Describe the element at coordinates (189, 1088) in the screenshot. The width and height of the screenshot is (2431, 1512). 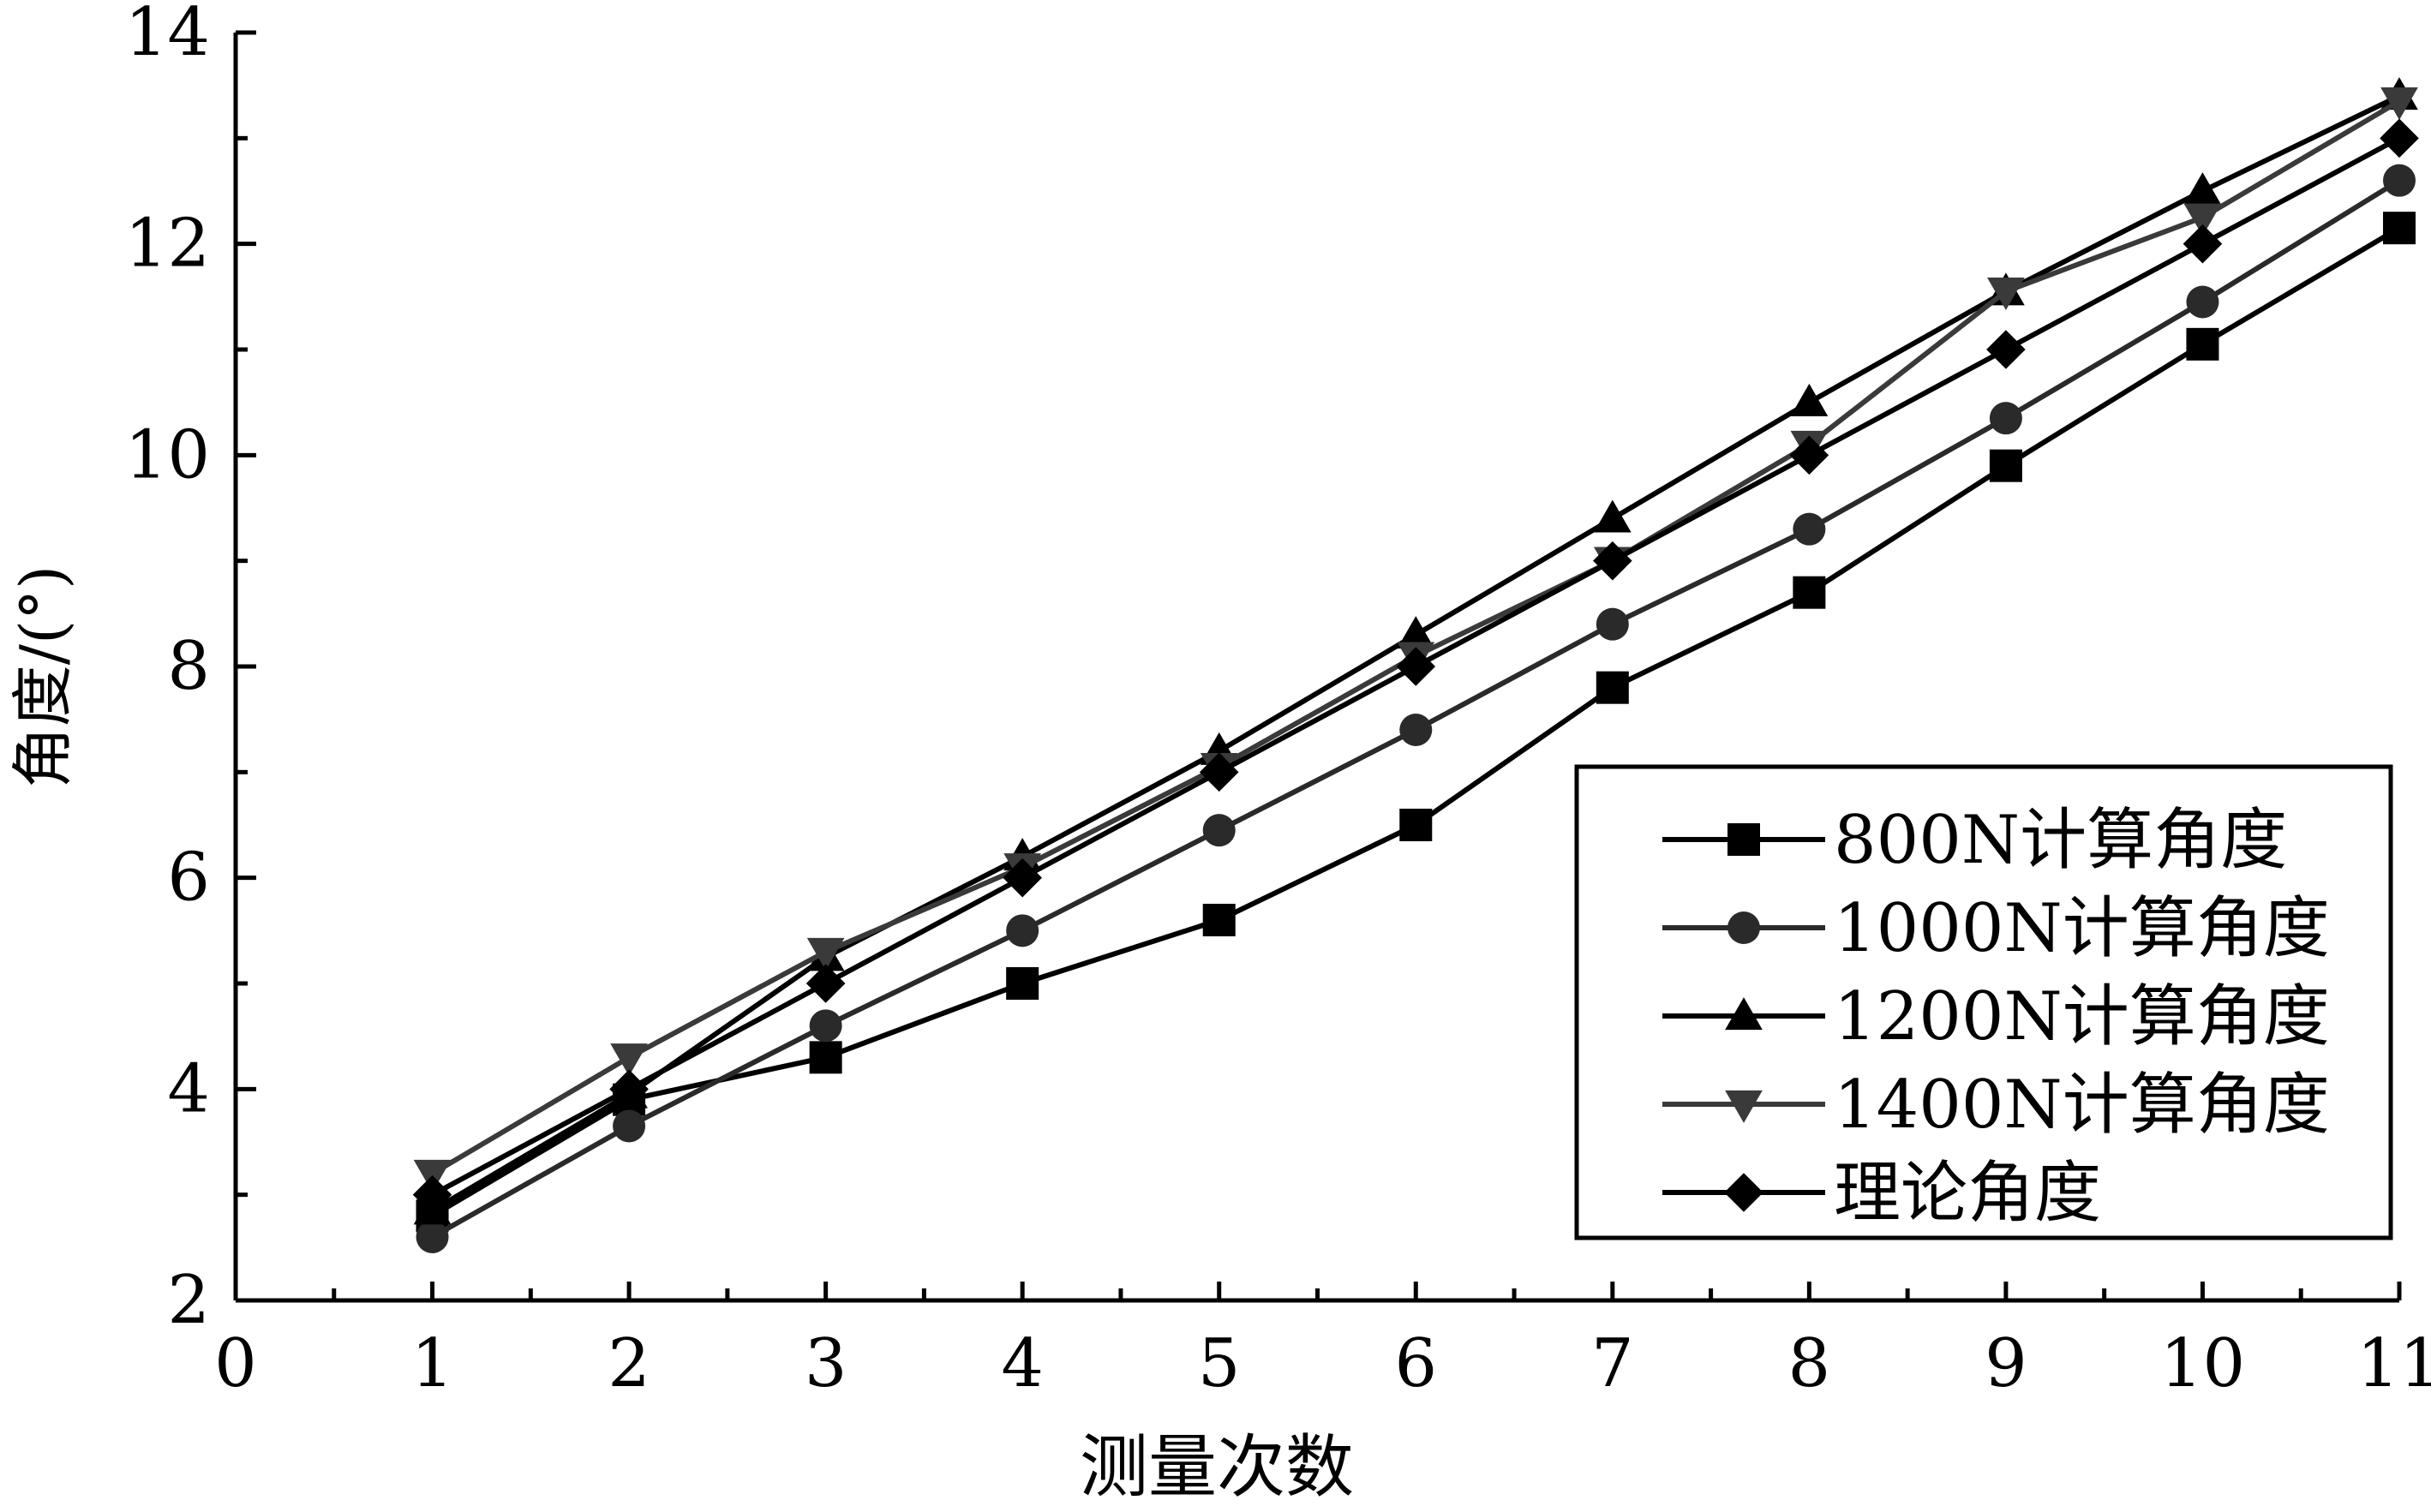
I see `y-tick-label: 4` at that location.